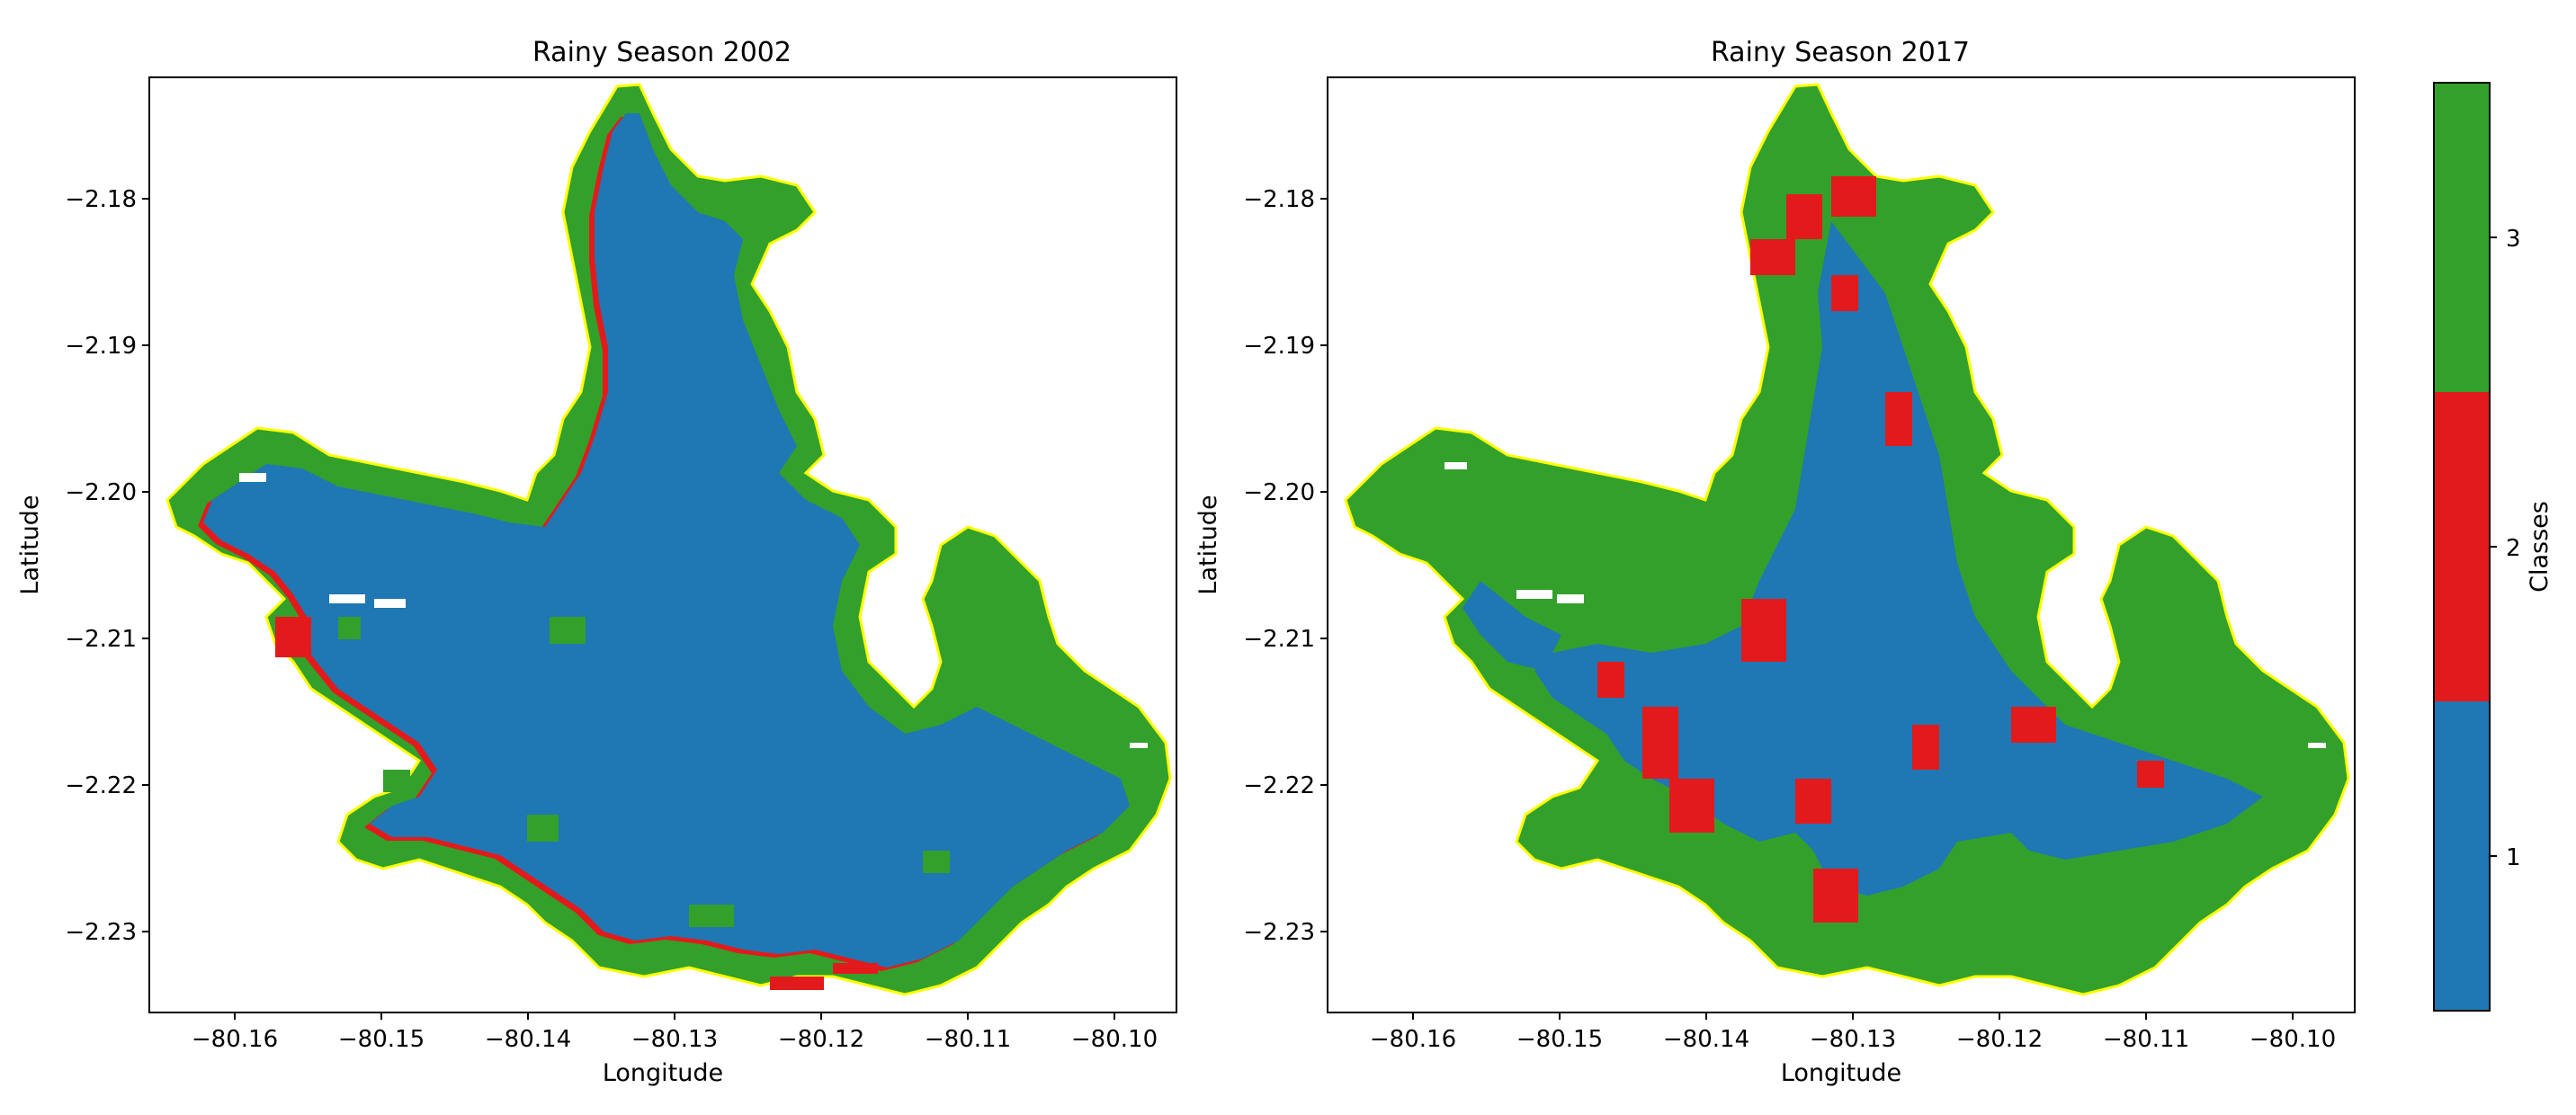 The width and height of the screenshot is (2576, 1115). I want to click on colorbar-tick-label: 3, so click(2513, 239).